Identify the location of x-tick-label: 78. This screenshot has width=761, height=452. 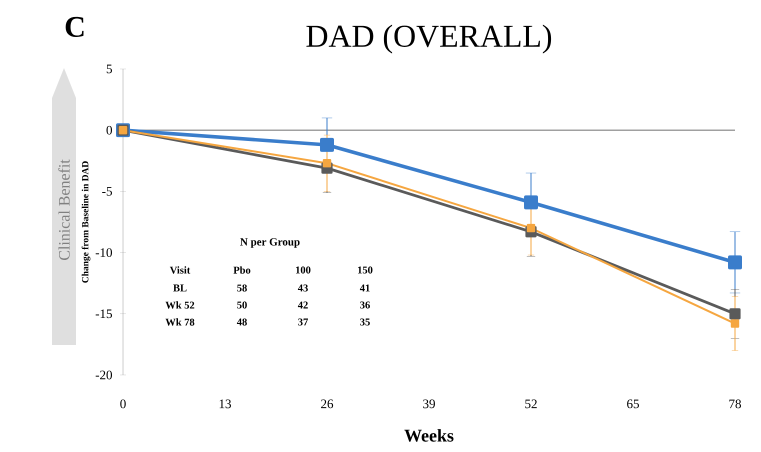
(735, 404).